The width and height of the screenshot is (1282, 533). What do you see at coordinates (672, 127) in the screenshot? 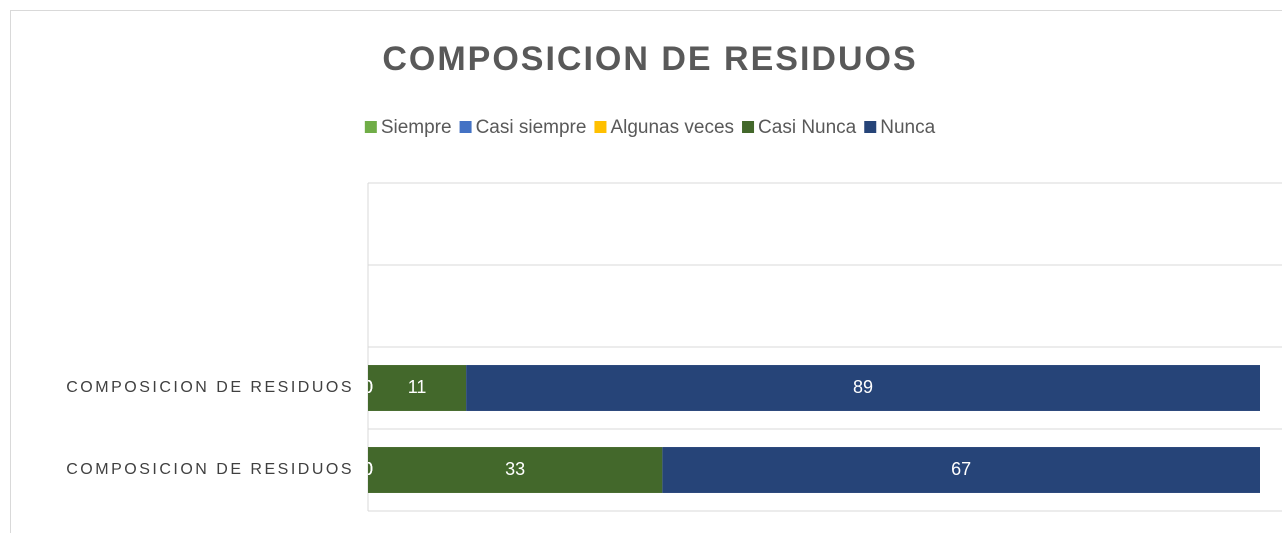
I see `legend-label: Algunas veces` at bounding box center [672, 127].